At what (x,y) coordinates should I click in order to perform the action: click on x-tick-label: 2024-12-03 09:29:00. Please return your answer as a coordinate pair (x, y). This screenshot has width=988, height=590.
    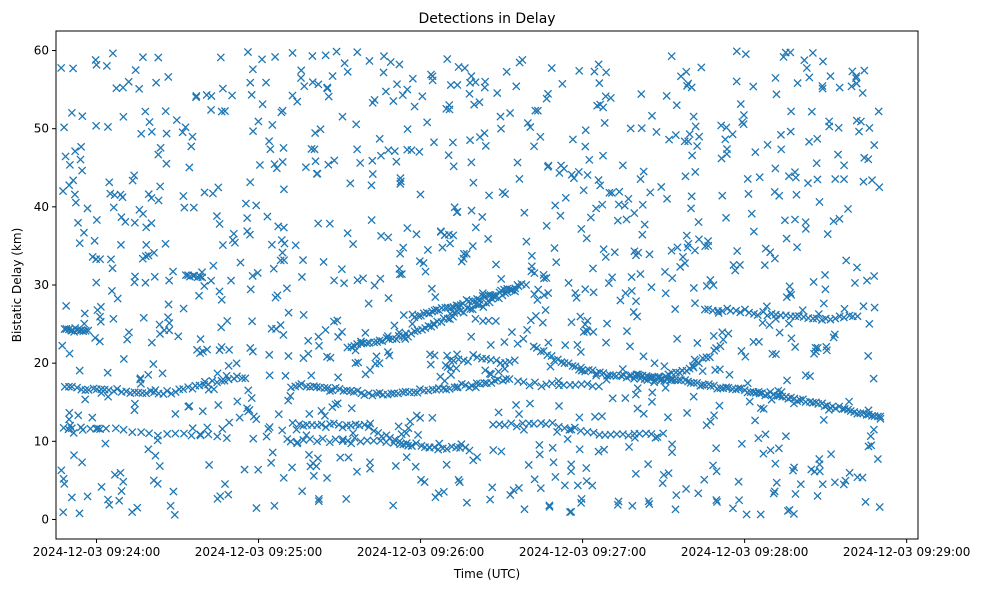
    Looking at the image, I should click on (906, 552).